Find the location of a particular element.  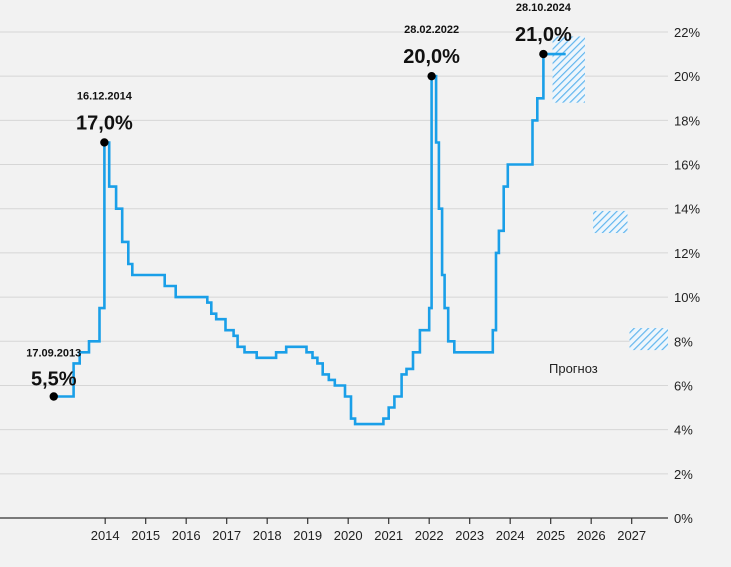

y-tick-label: 16% is located at coordinates (687, 165).